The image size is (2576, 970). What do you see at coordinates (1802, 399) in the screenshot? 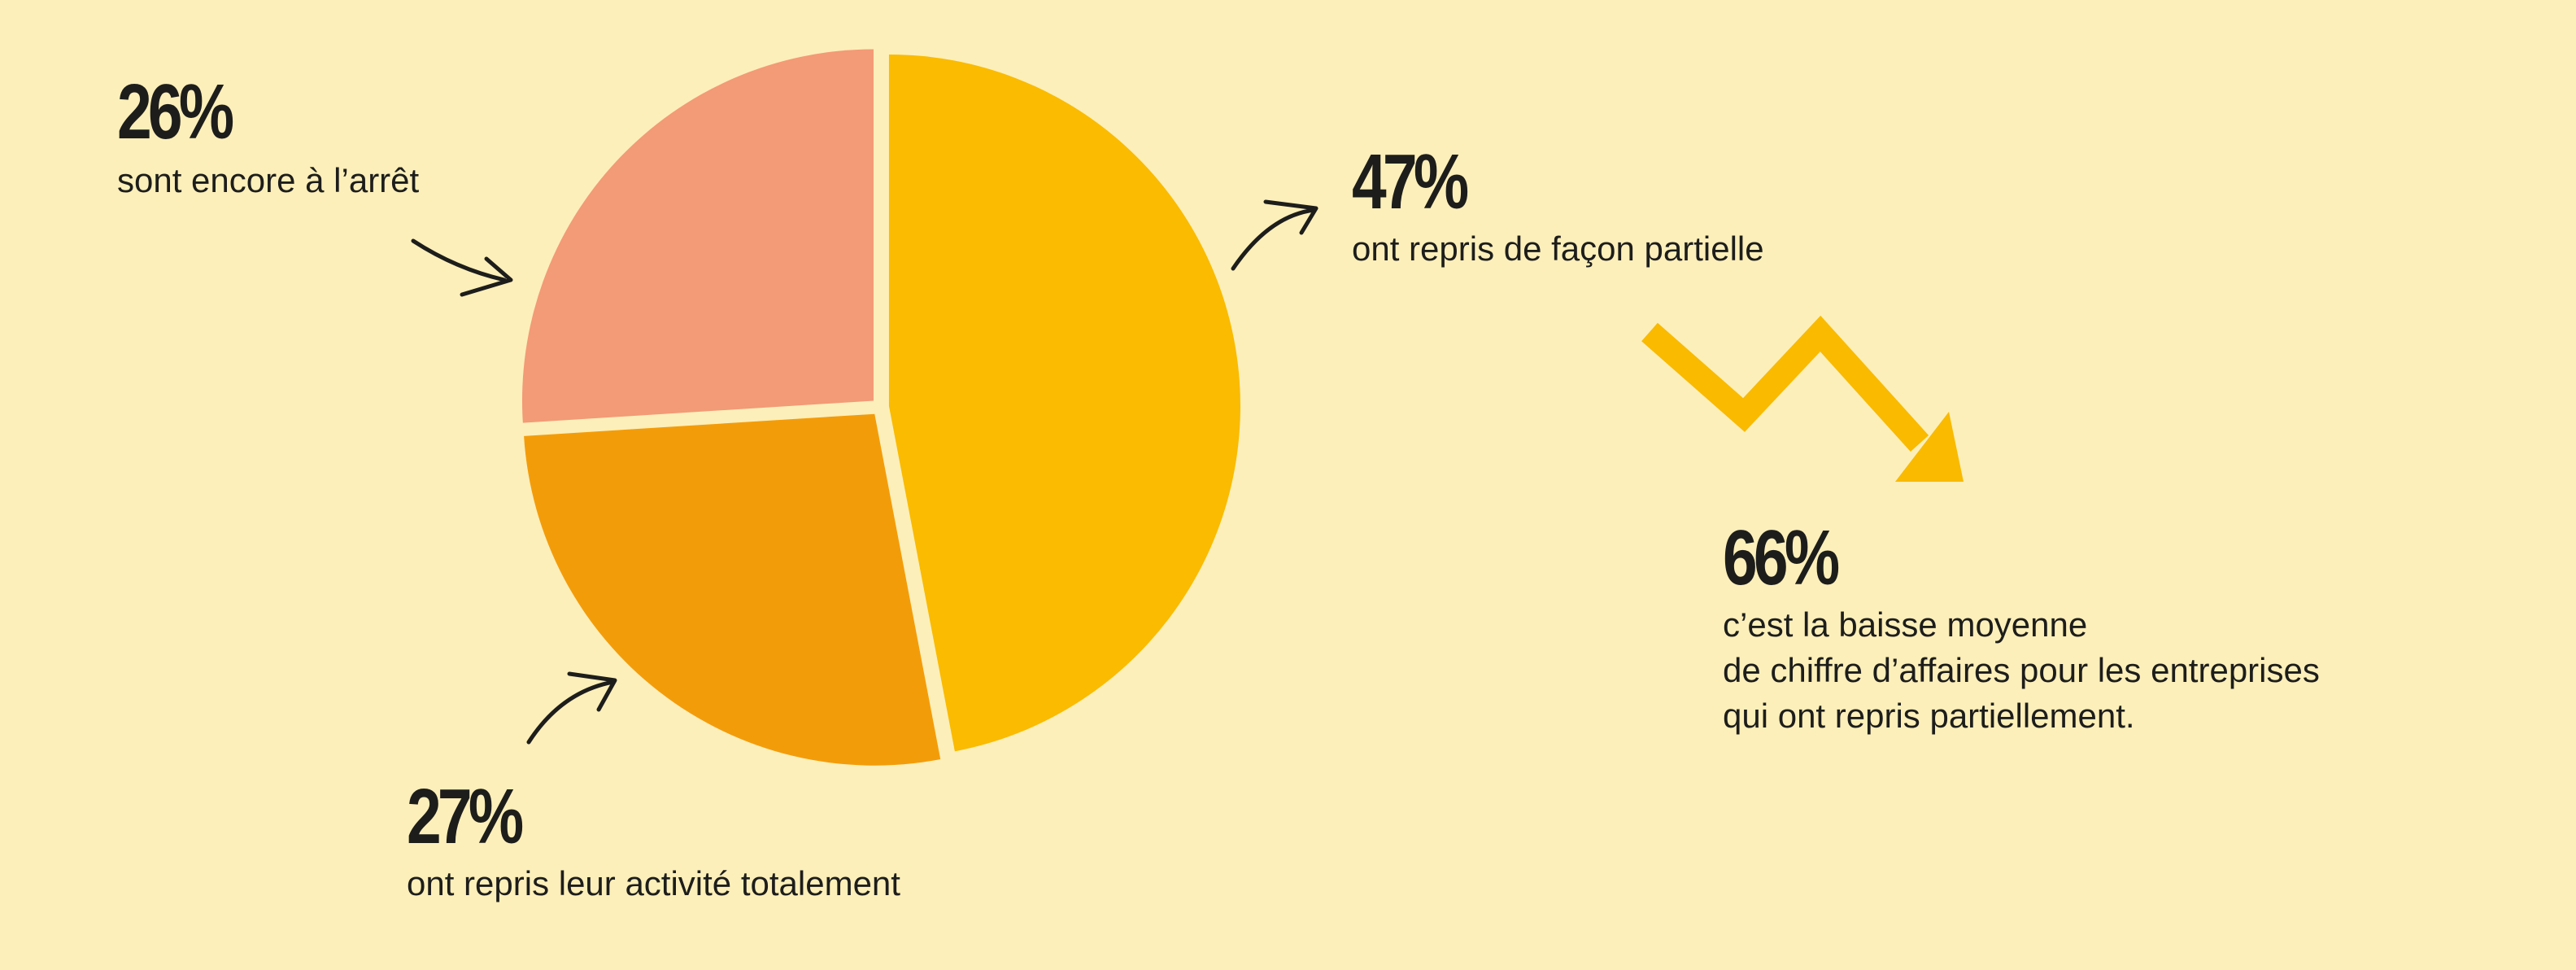
I see `zigzag-down-arrow-icon` at bounding box center [1802, 399].